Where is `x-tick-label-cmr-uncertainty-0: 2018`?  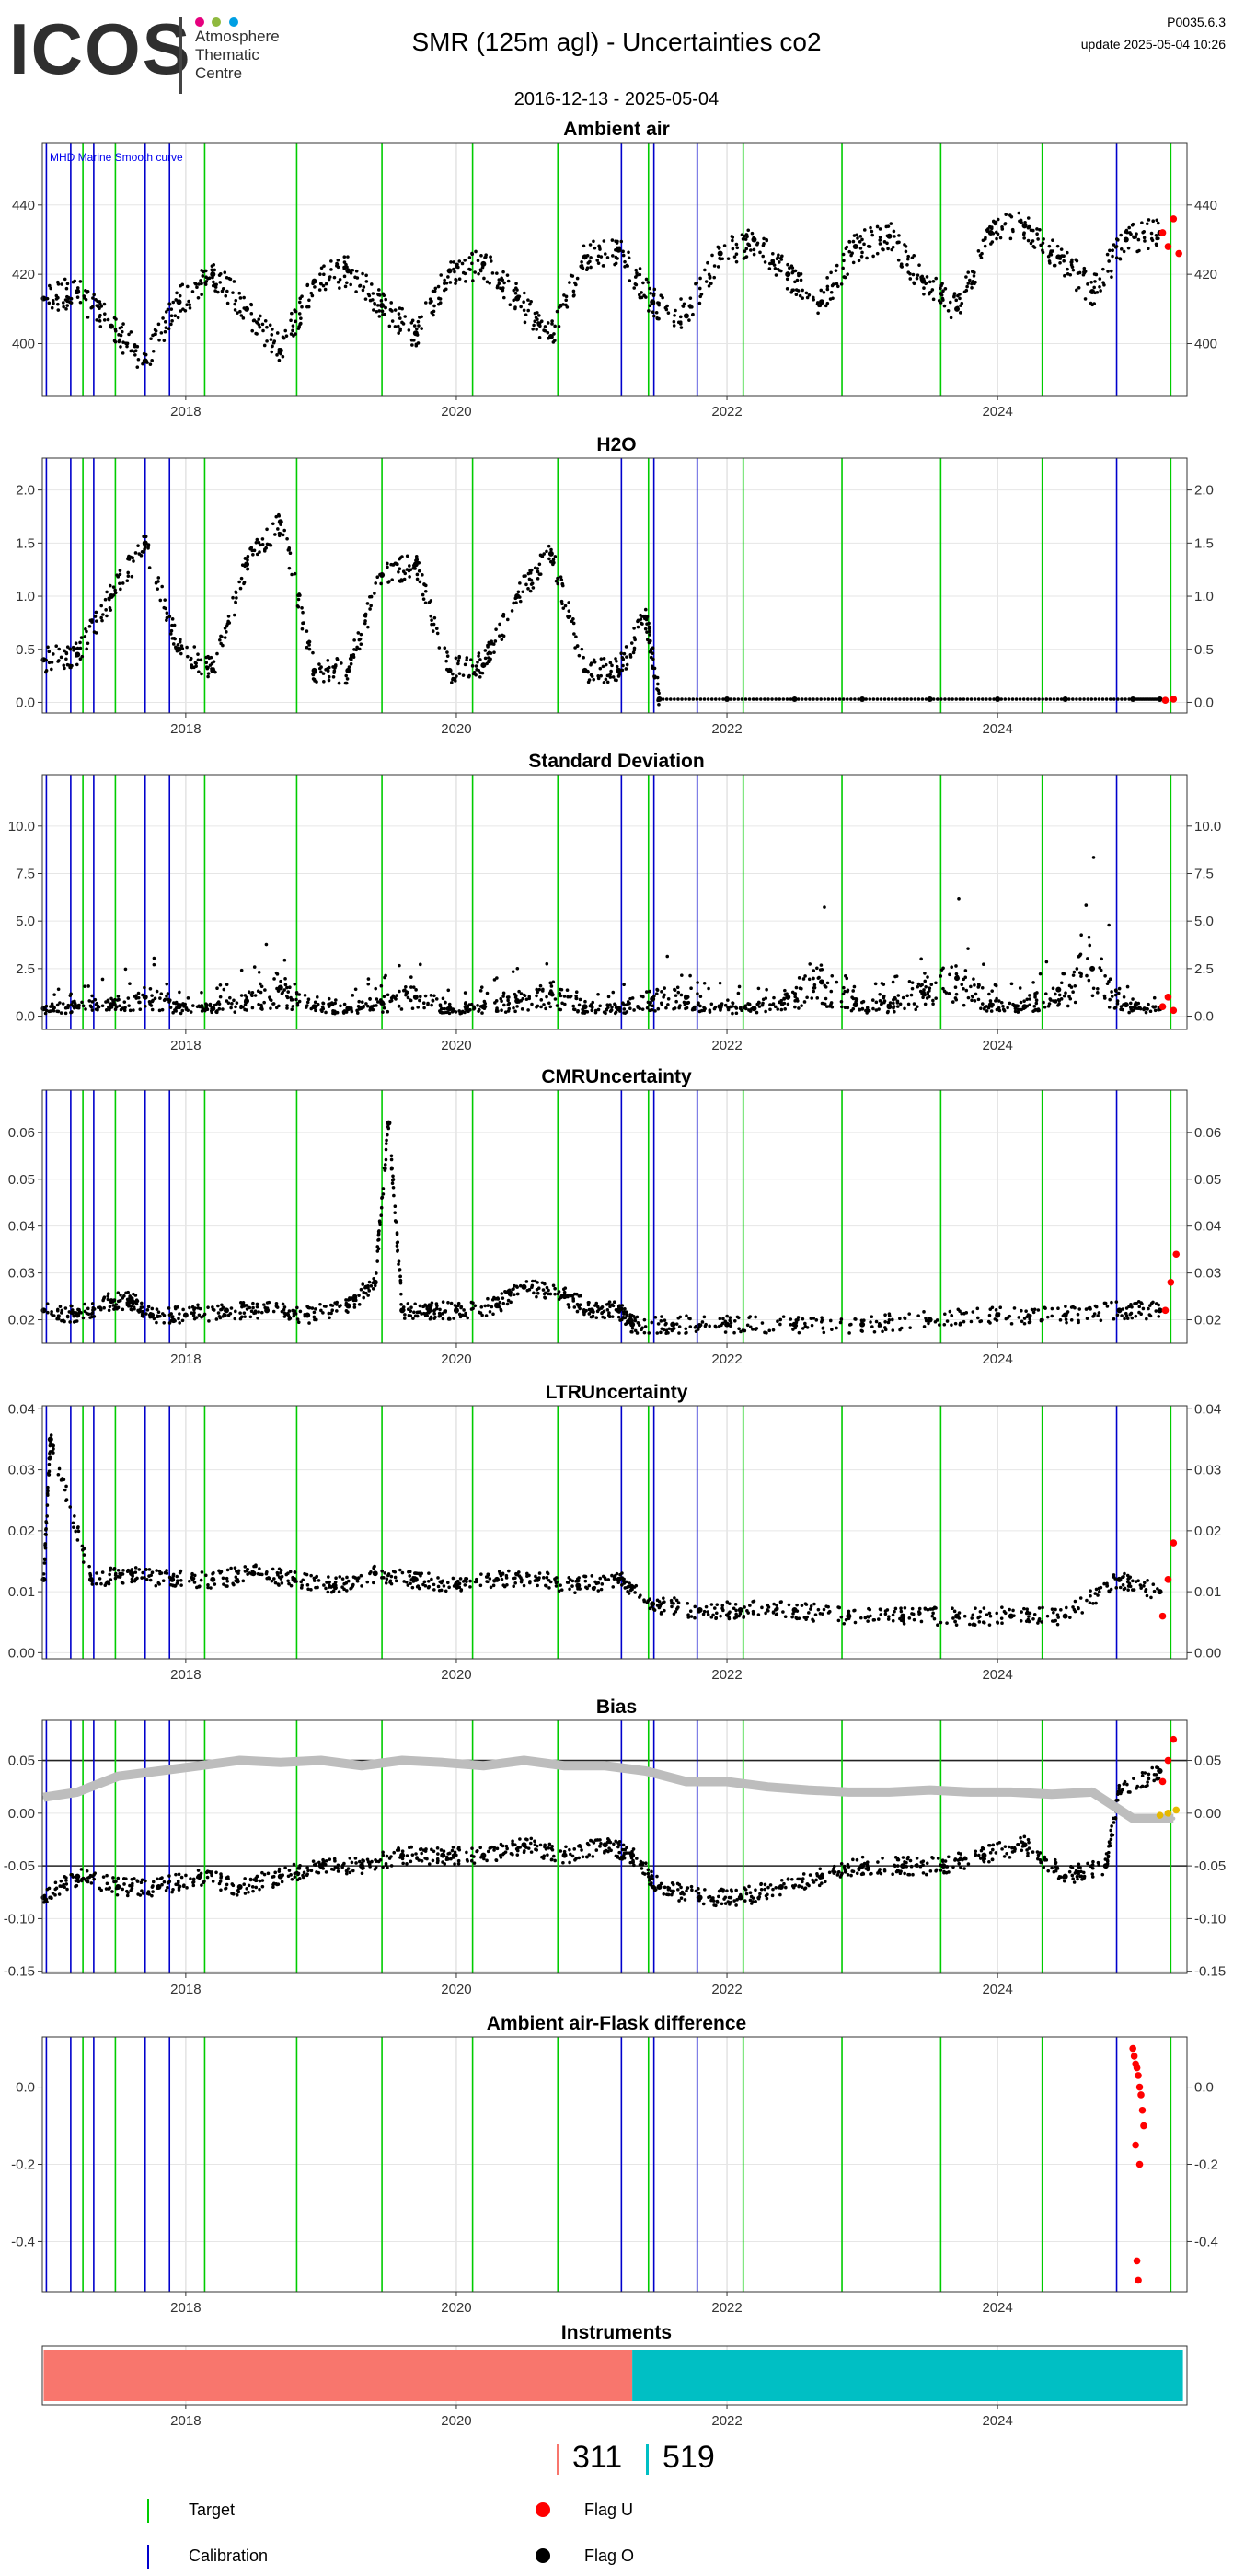 x-tick-label-cmr-uncertainty-0: 2018 is located at coordinates (185, 1359).